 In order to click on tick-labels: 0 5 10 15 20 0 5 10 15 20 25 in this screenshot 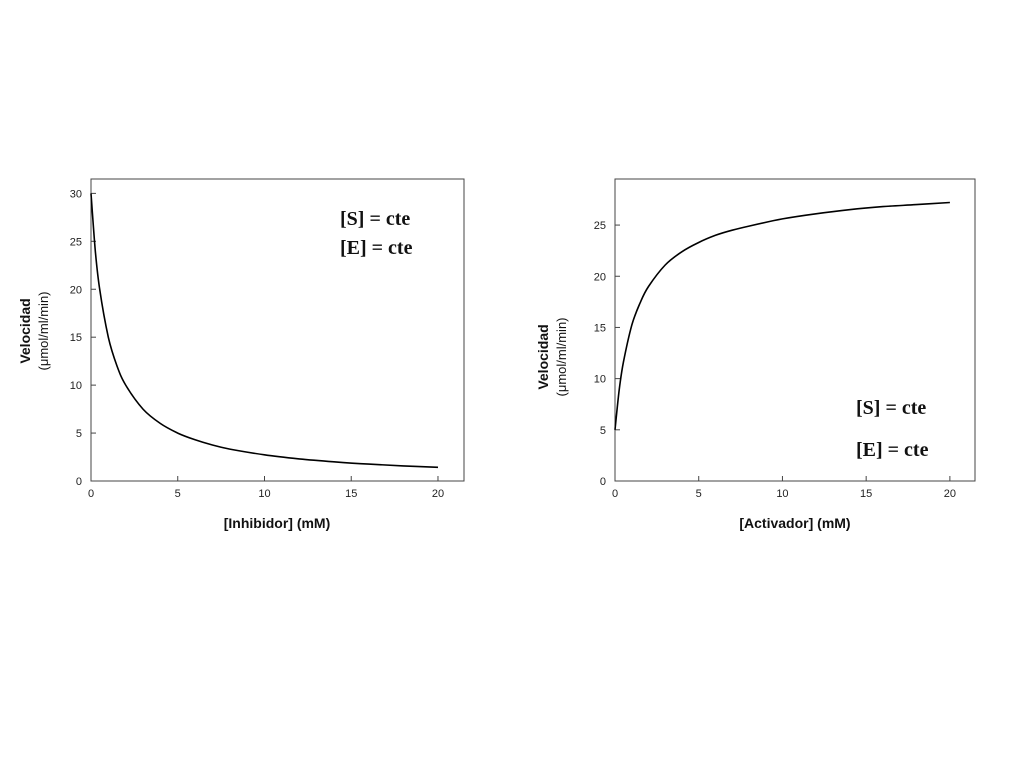, I will do `click(775, 360)`.